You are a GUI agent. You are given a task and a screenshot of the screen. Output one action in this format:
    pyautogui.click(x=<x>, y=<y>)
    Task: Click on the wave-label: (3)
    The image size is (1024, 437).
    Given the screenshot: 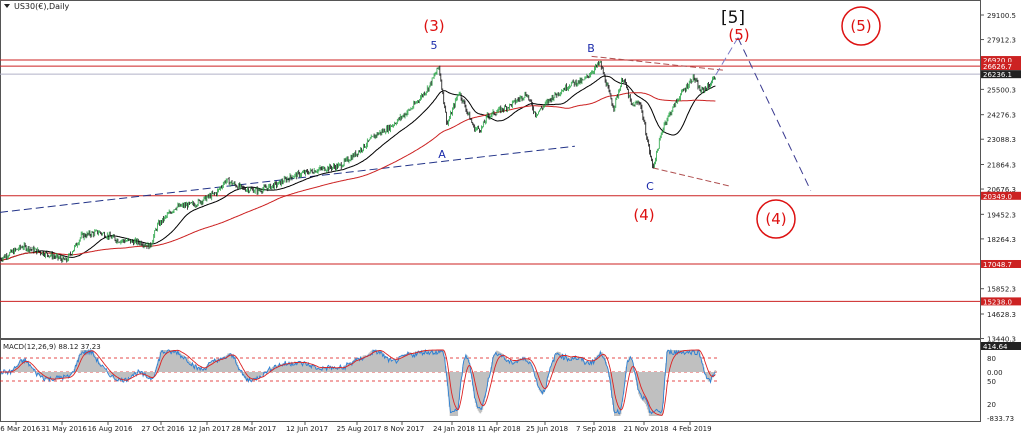 What is the action you would take?
    pyautogui.click(x=433, y=26)
    